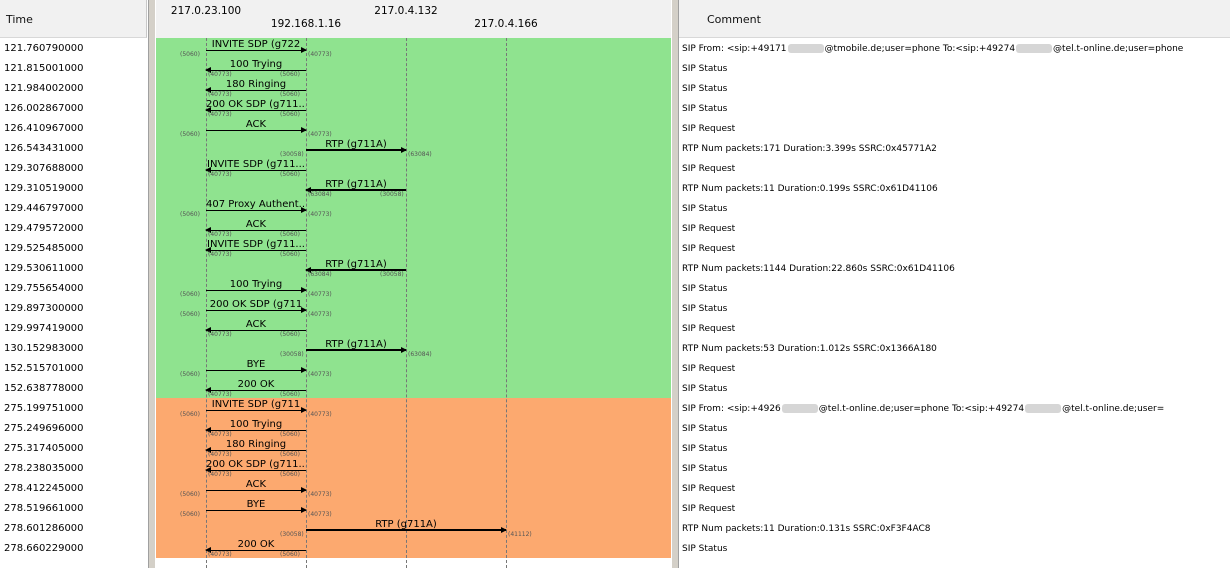 Image resolution: width=1230 pixels, height=568 pixels. I want to click on time-cell: 129.446797000, so click(44, 208).